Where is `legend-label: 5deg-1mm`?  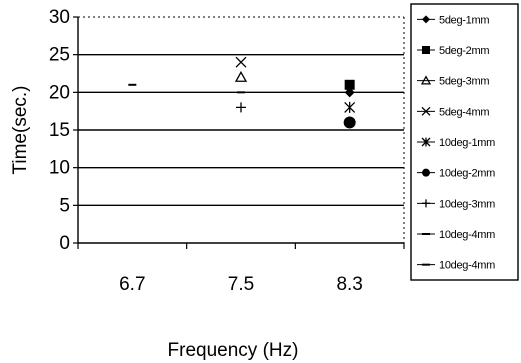 legend-label: 5deg-1mm is located at coordinates (464, 20).